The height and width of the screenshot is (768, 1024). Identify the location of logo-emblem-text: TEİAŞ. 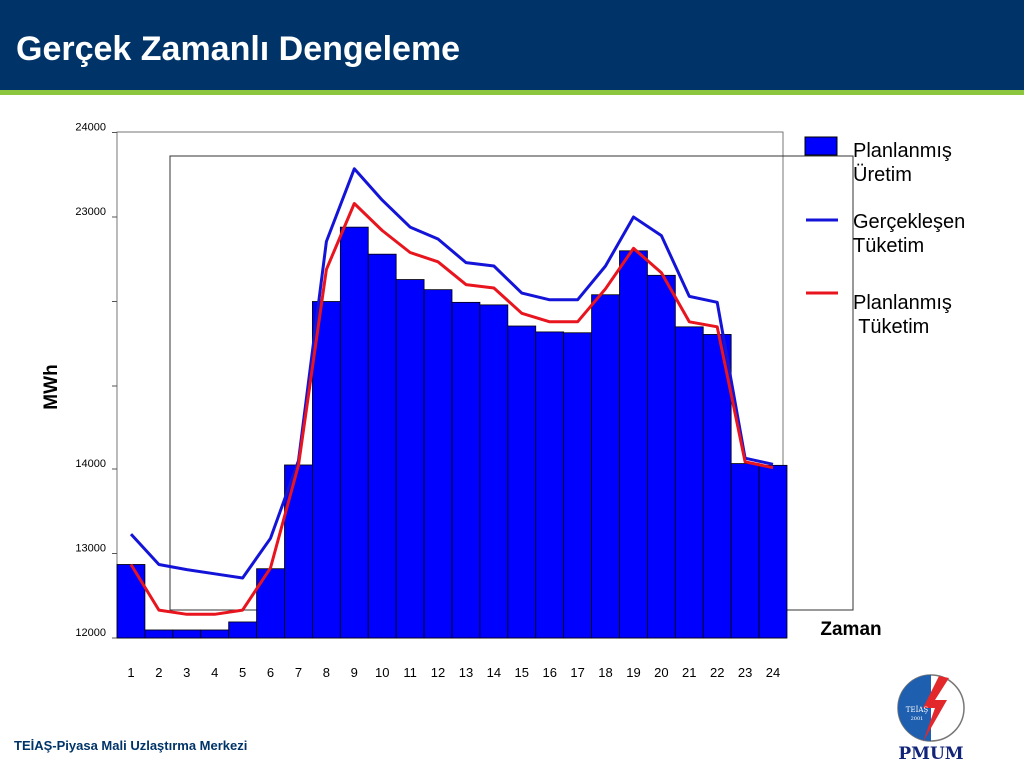
(917, 709).